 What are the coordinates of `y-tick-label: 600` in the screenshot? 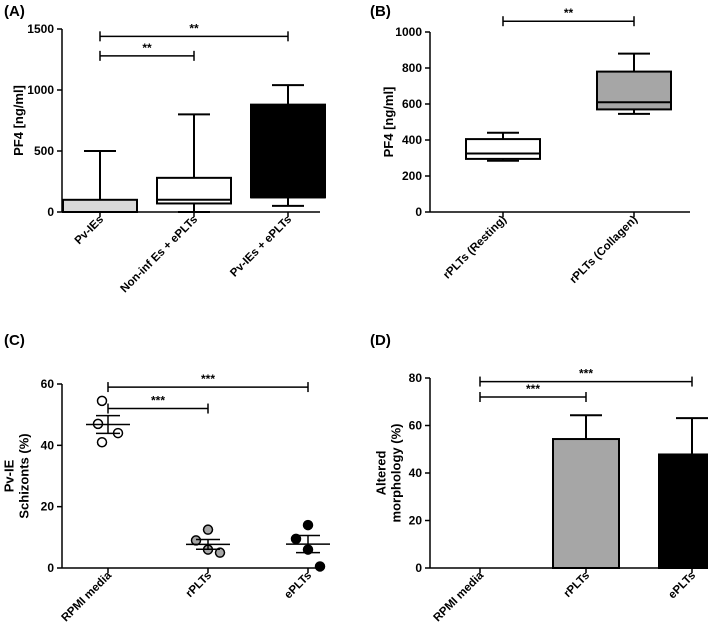 It's located at (412, 104).